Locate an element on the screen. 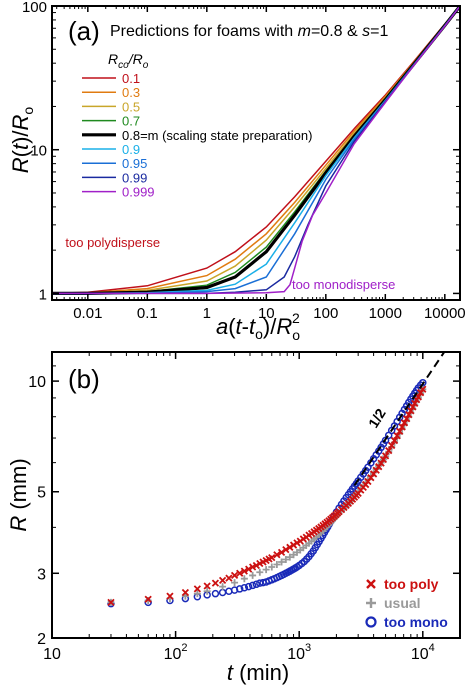 Image resolution: width=474 pixels, height=694 pixels. x-tick-exponent: 2 is located at coordinates (184, 648).